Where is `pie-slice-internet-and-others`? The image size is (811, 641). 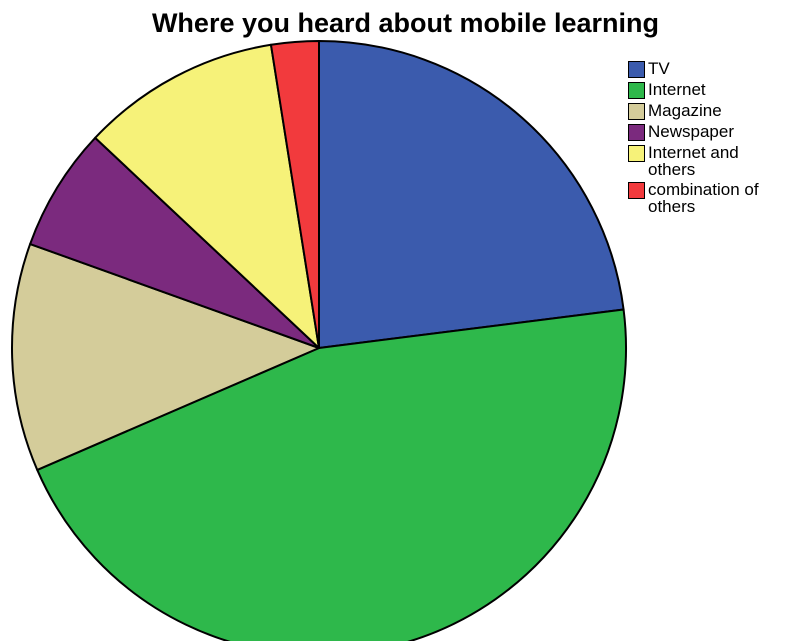 pie-slice-internet-and-others is located at coordinates (207, 196).